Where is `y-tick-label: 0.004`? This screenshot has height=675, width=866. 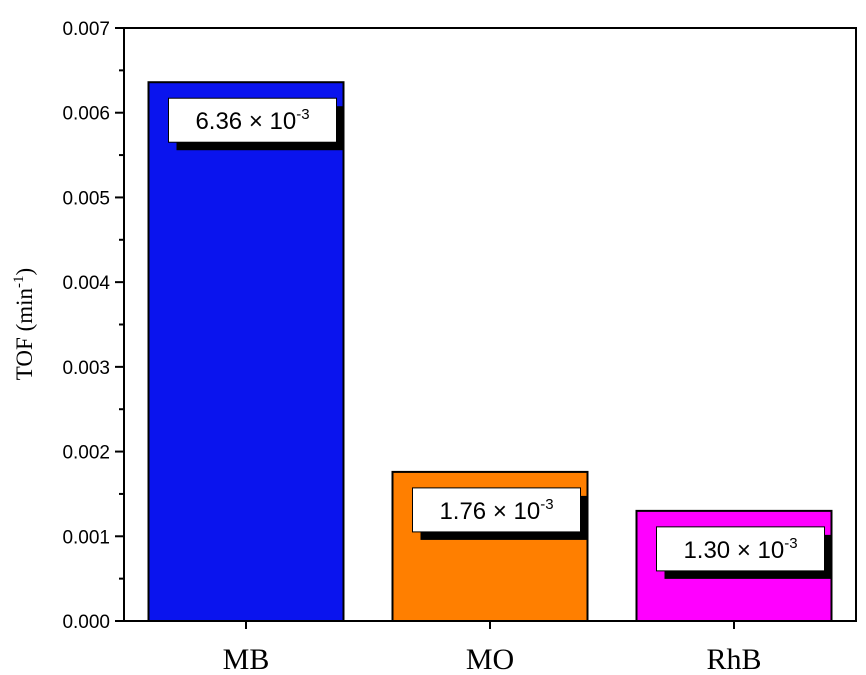 y-tick-label: 0.004 is located at coordinates (86, 283).